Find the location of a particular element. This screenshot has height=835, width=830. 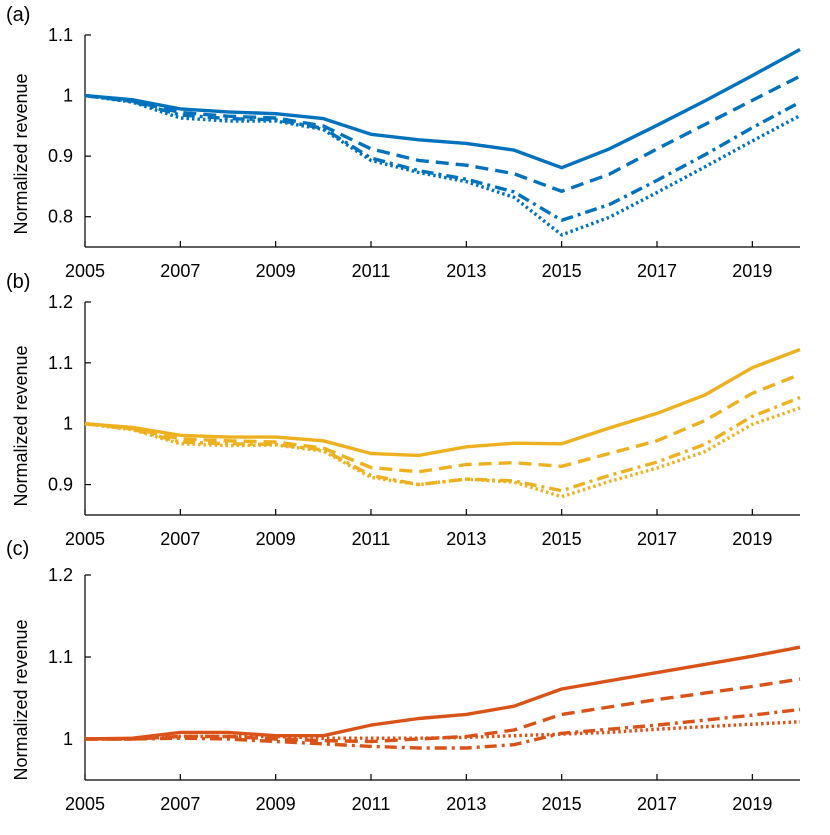

y-tick-label-a: 0.8 is located at coordinates (60, 217).